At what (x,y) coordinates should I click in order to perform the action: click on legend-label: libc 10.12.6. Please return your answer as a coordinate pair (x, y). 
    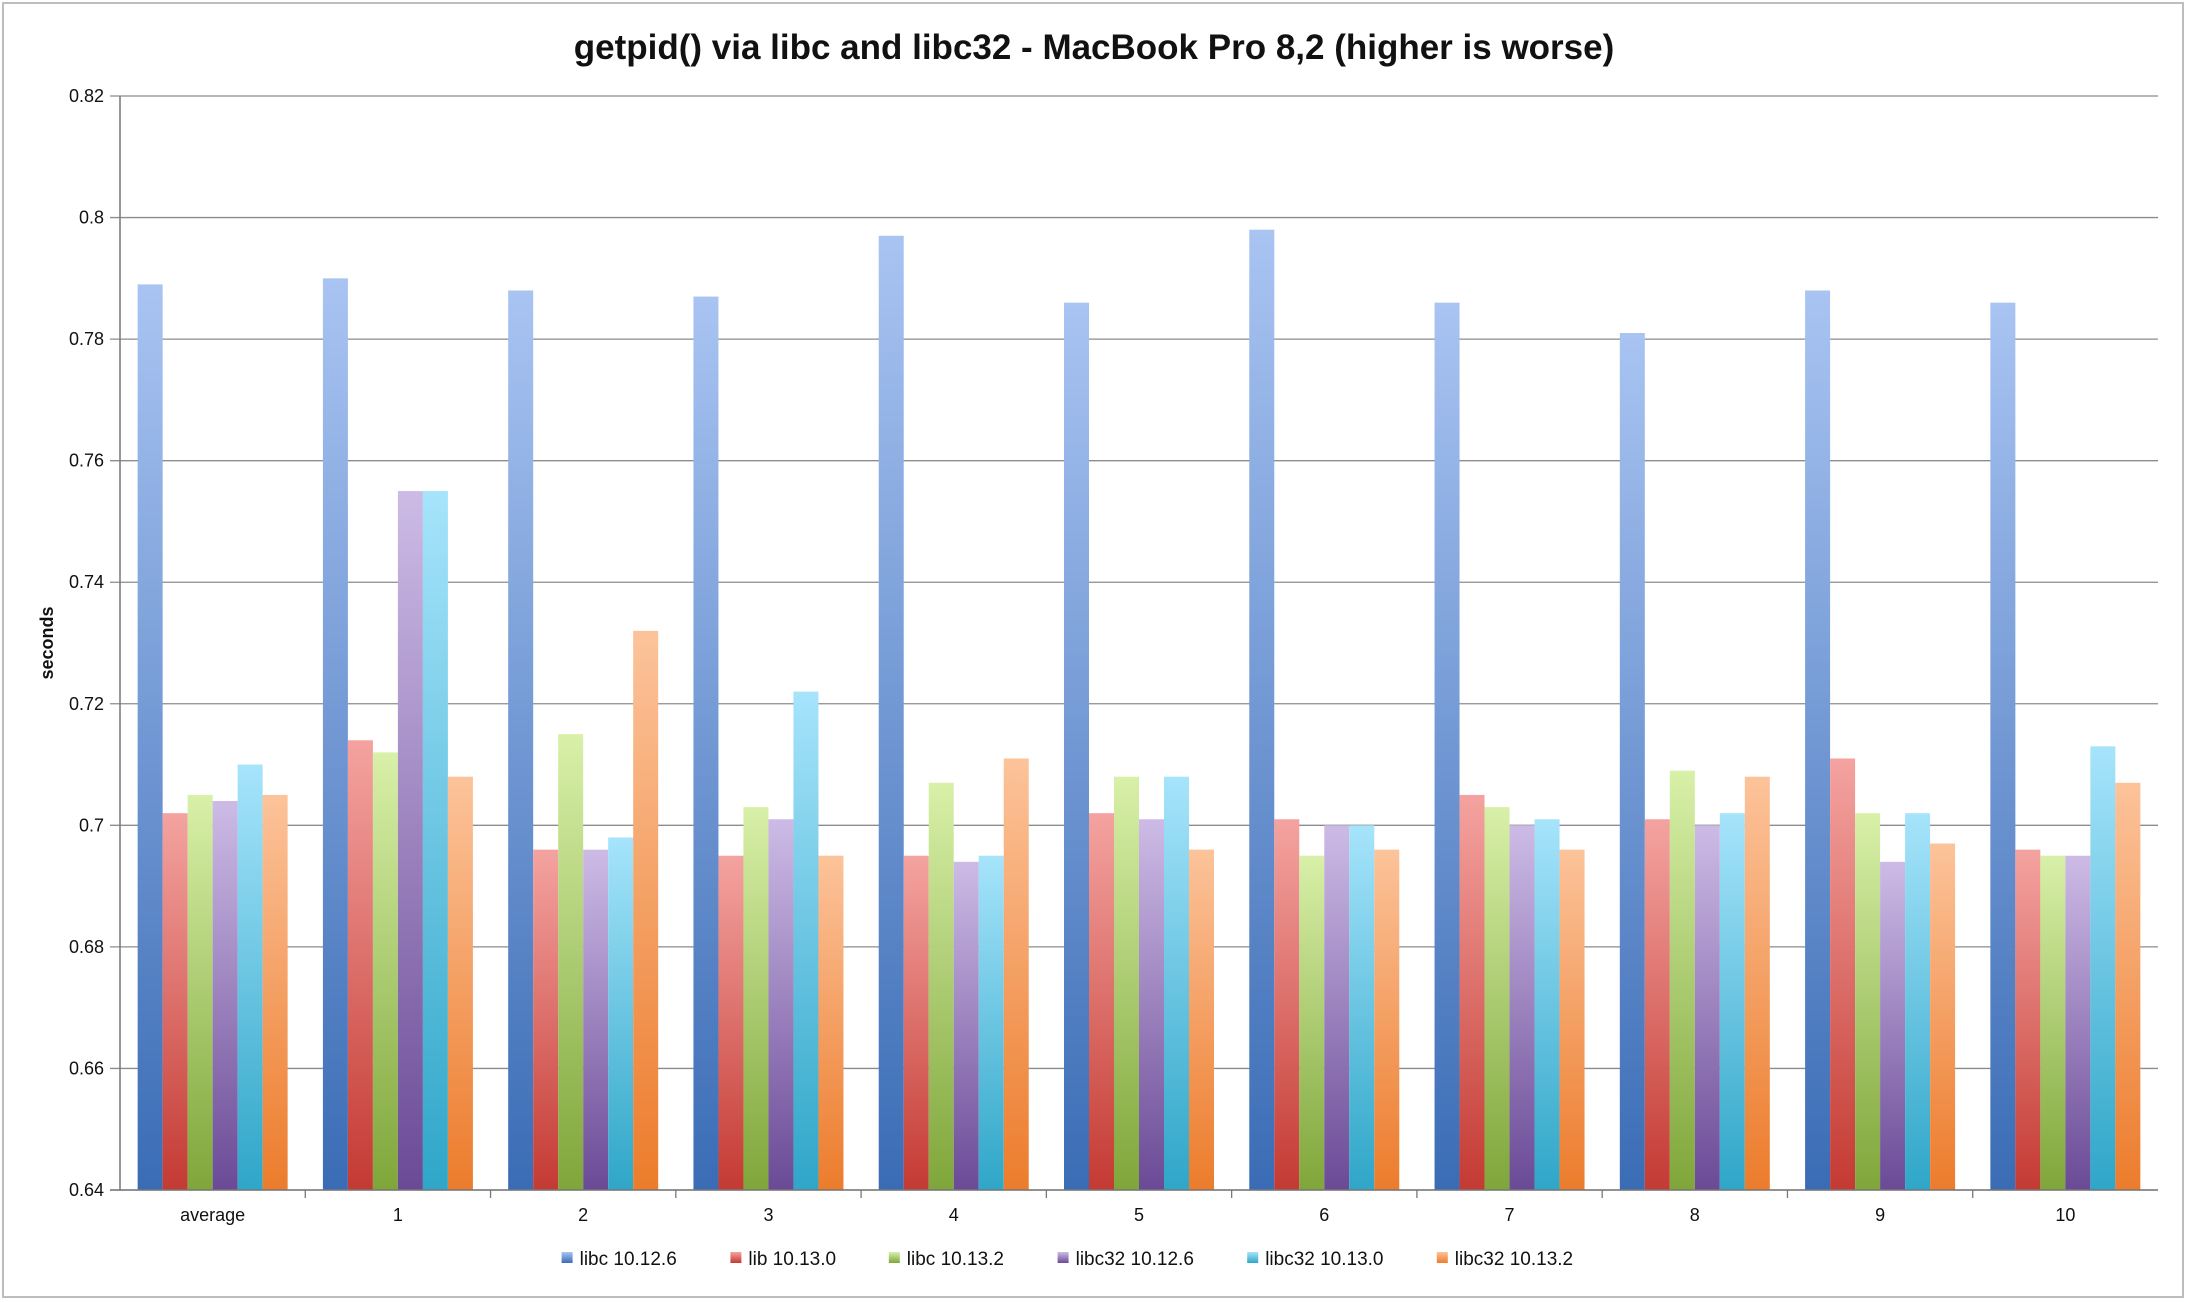
    Looking at the image, I should click on (628, 1259).